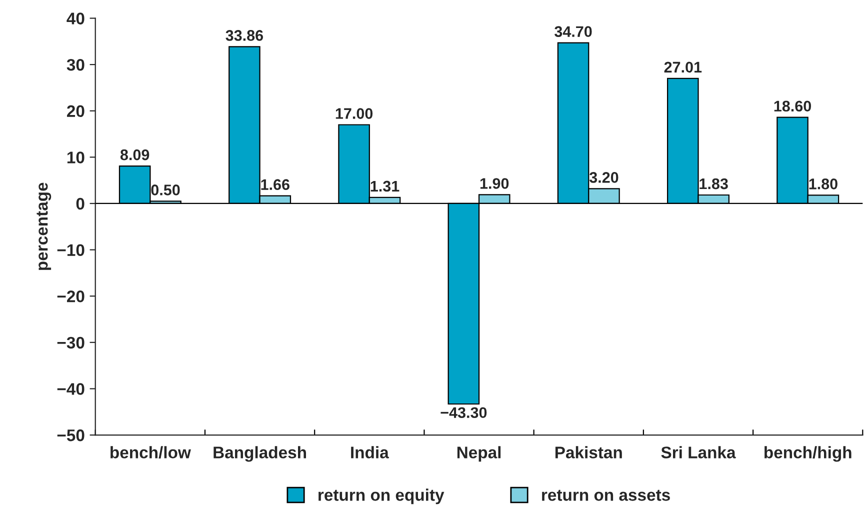 The height and width of the screenshot is (521, 867). Describe the element at coordinates (808, 454) in the screenshot. I see `x-tick-label: bench/high` at that location.